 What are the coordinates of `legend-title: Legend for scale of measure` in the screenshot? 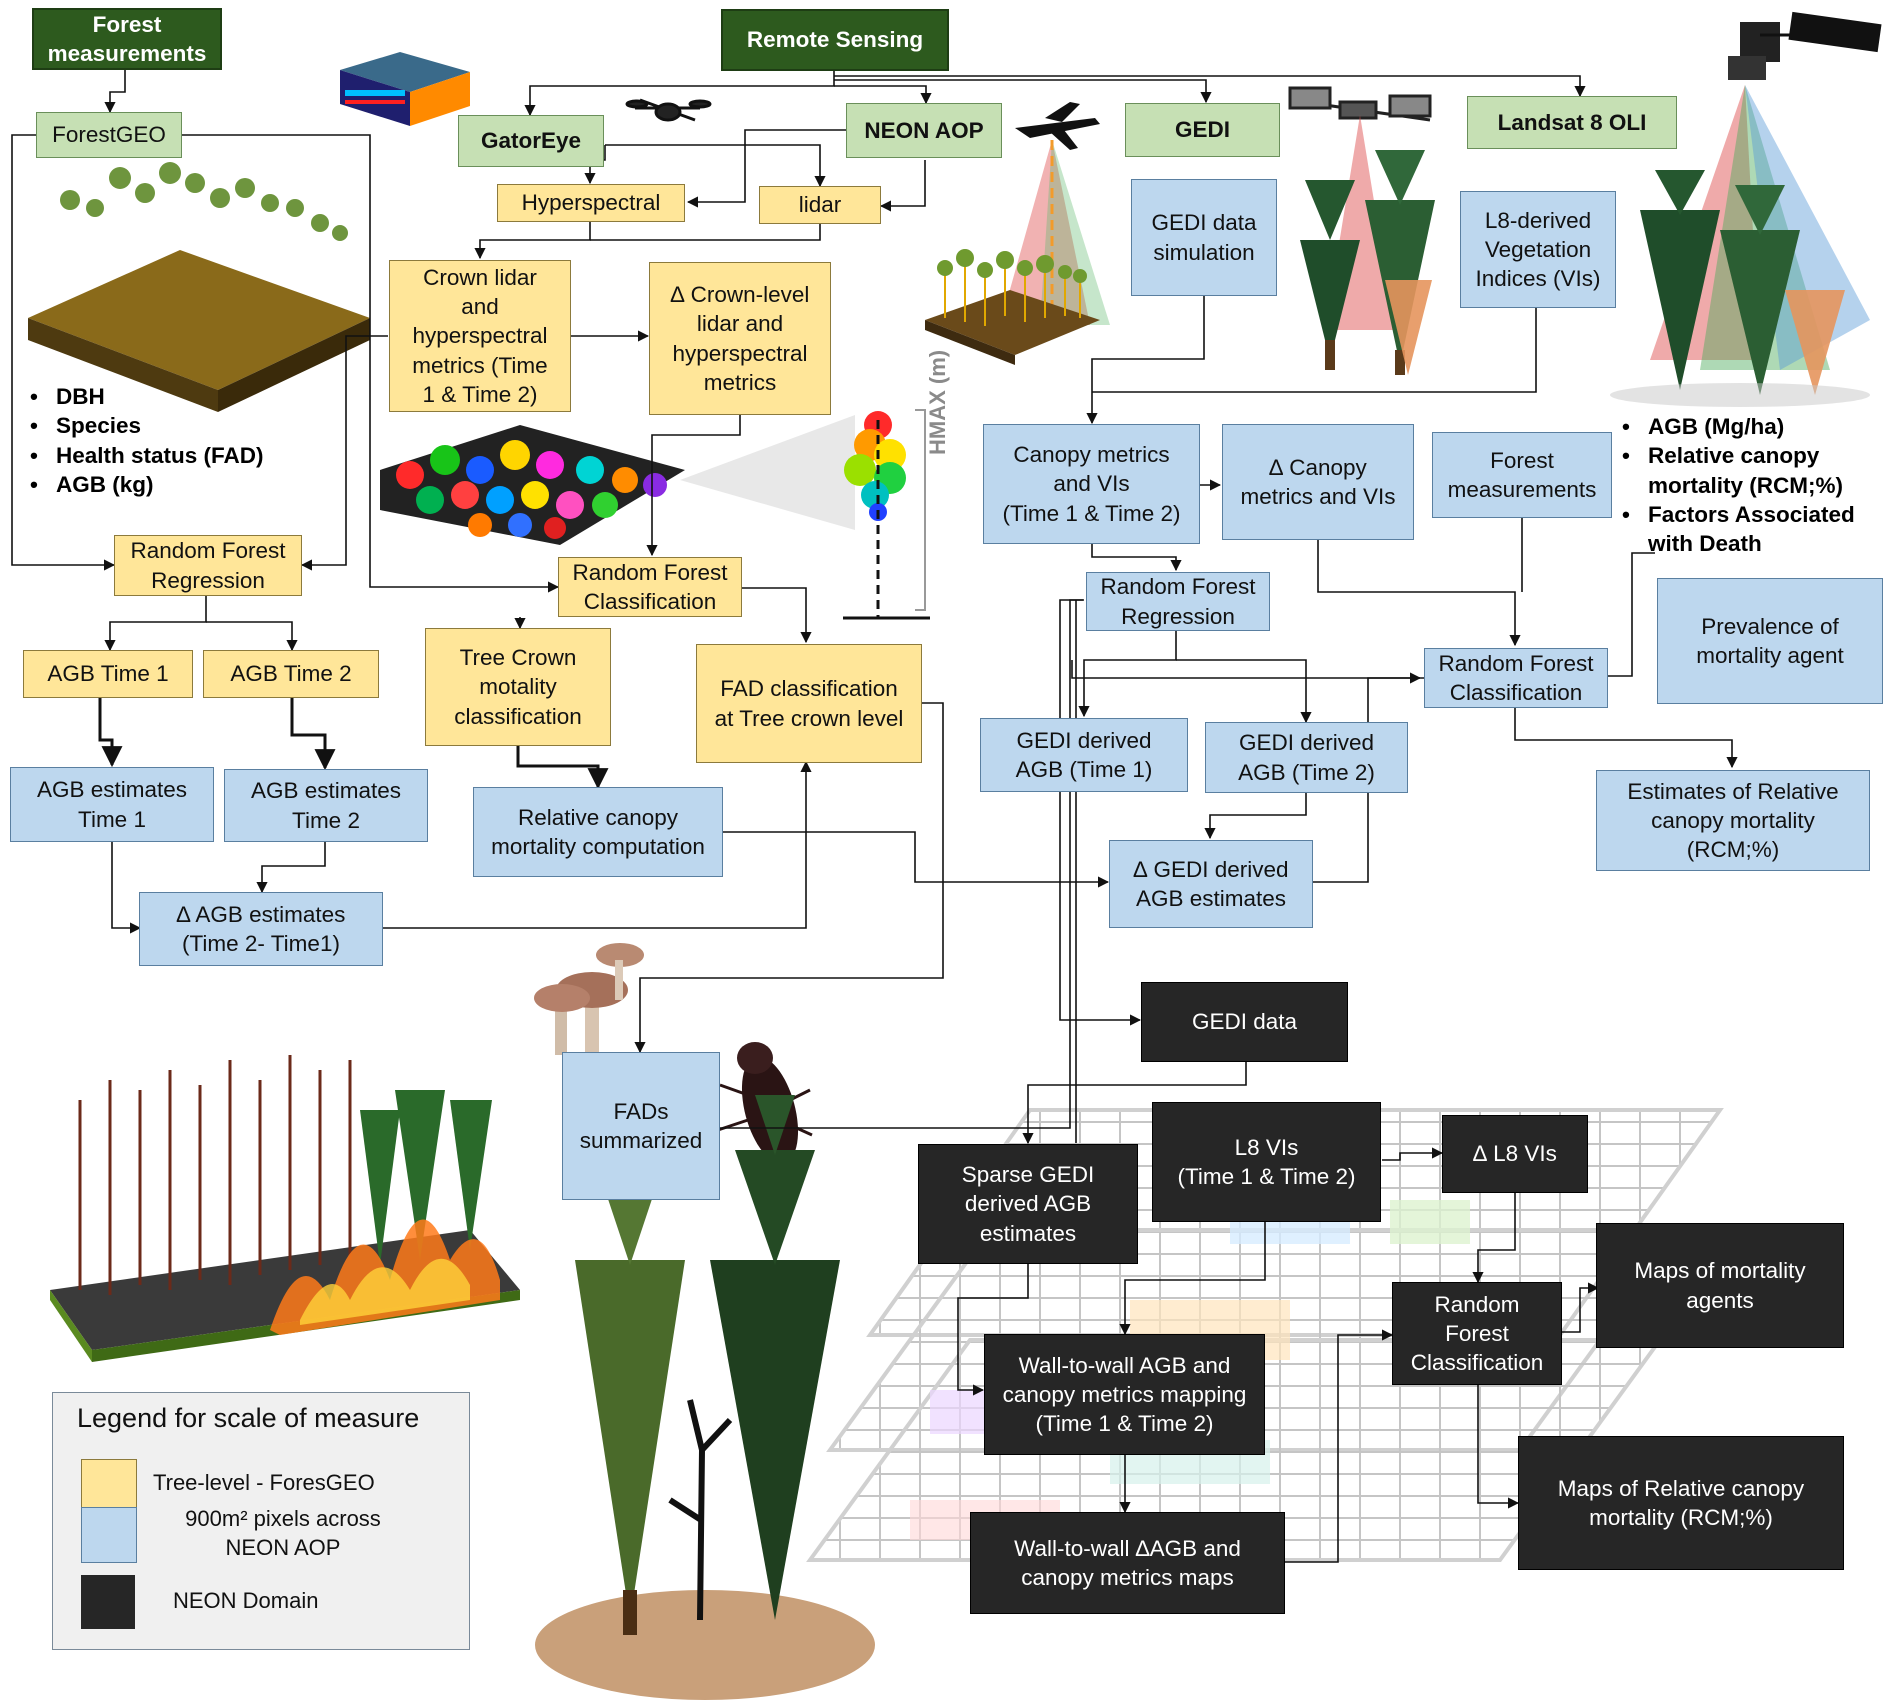 It's located at (248, 1418).